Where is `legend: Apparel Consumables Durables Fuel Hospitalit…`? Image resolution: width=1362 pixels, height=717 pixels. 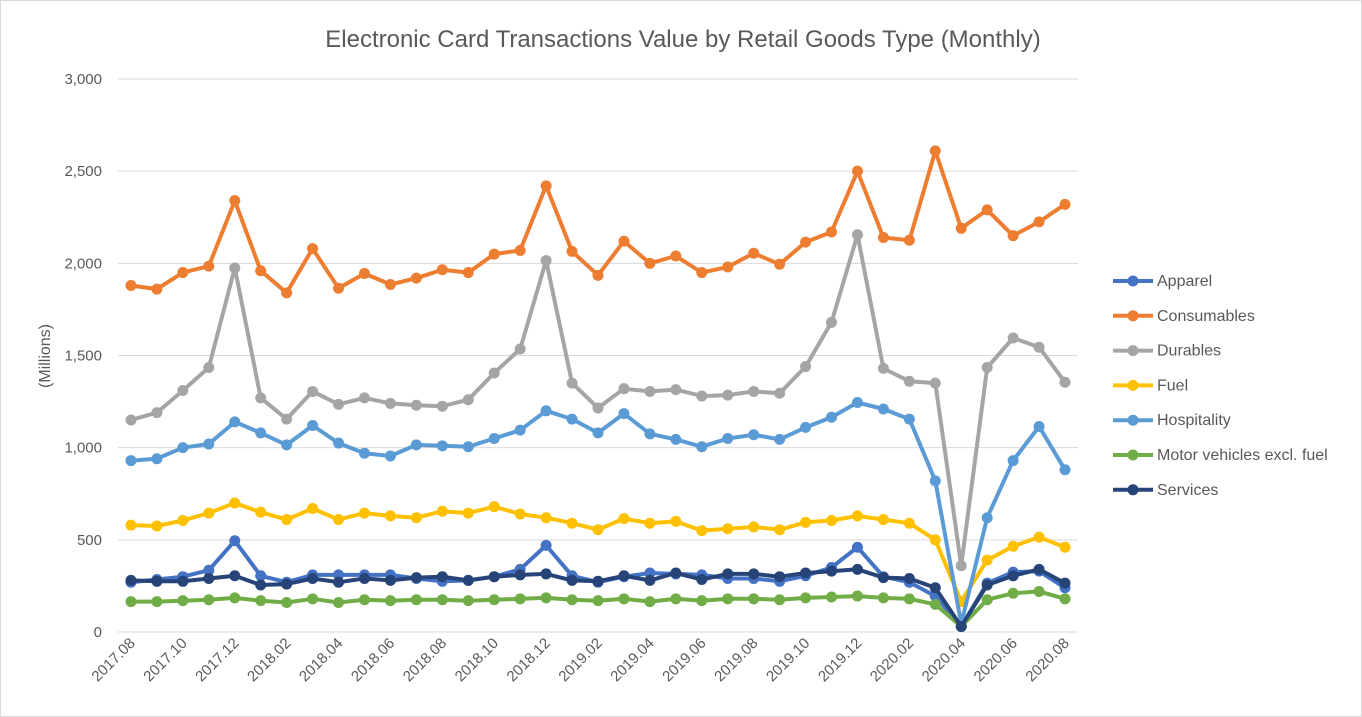 legend: Apparel Consumables Durables Fuel Hospitalit… is located at coordinates (1220, 386).